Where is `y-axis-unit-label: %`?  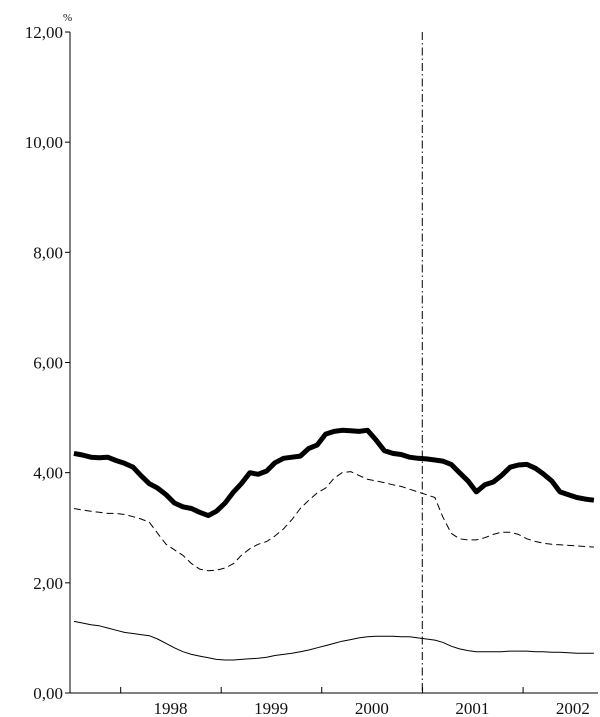
y-axis-unit-label: % is located at coordinates (67, 18).